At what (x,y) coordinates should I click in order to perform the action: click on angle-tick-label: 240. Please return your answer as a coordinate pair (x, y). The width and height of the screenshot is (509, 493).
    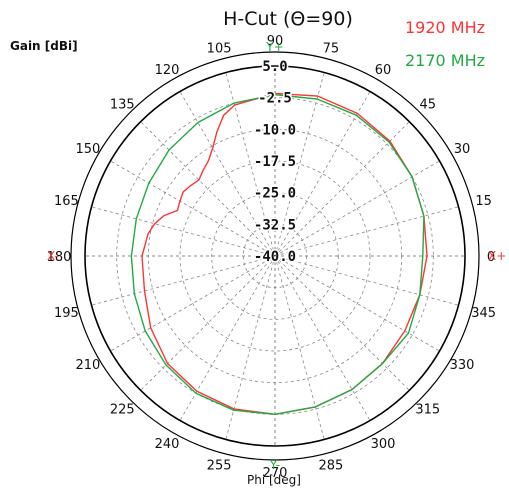
    Looking at the image, I should click on (167, 444).